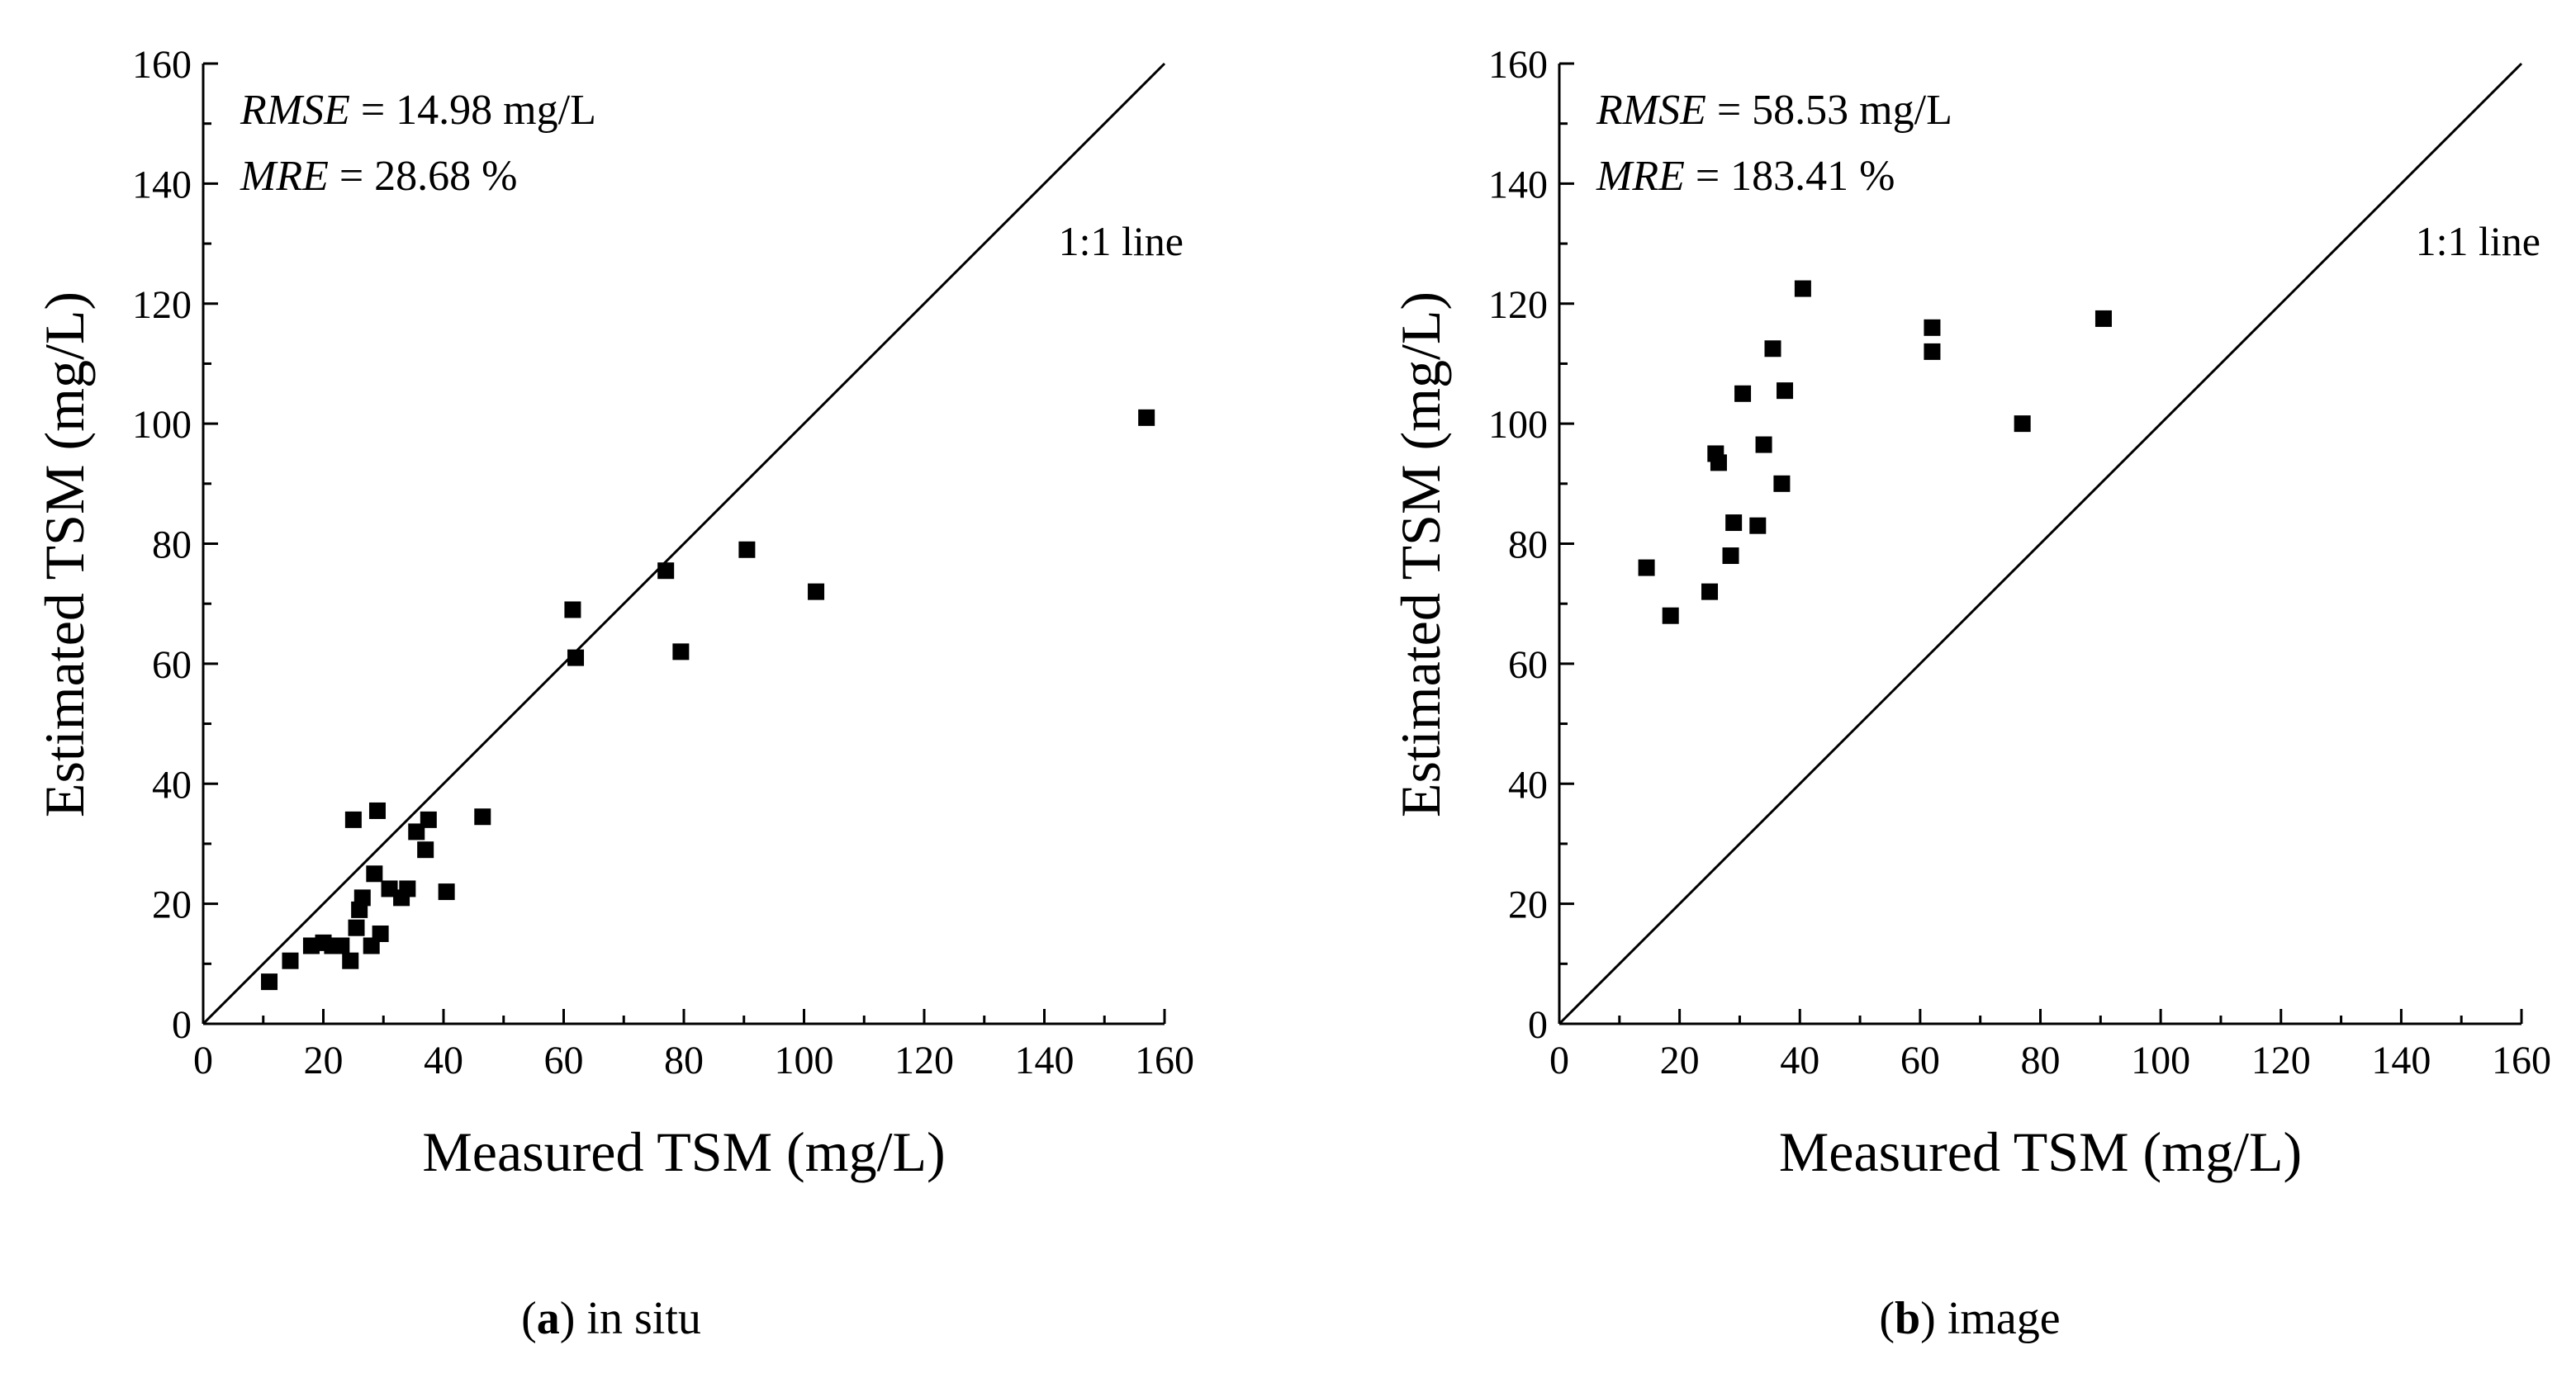  Describe the element at coordinates (379, 176) in the screenshot. I see `stat-mre: MRE = 28.68 %` at that location.